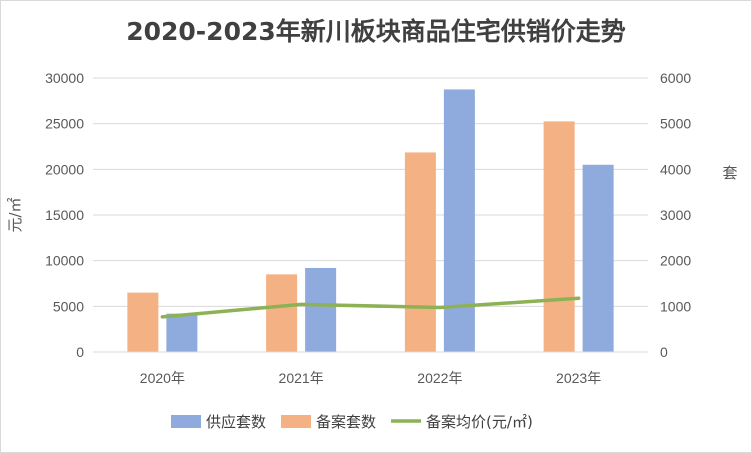 The image size is (752, 453). Describe the element at coordinates (376, 31) in the screenshot. I see `chart-title: 2020-2023年新川板块商品住宅供销价走势` at that location.